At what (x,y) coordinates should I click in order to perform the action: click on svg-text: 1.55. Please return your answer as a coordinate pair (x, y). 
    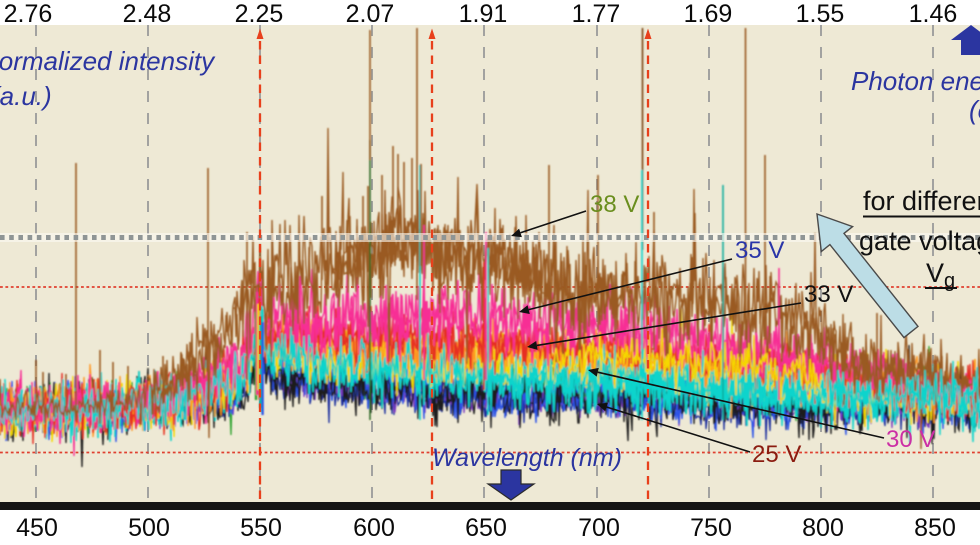
    Looking at the image, I should click on (820, 14).